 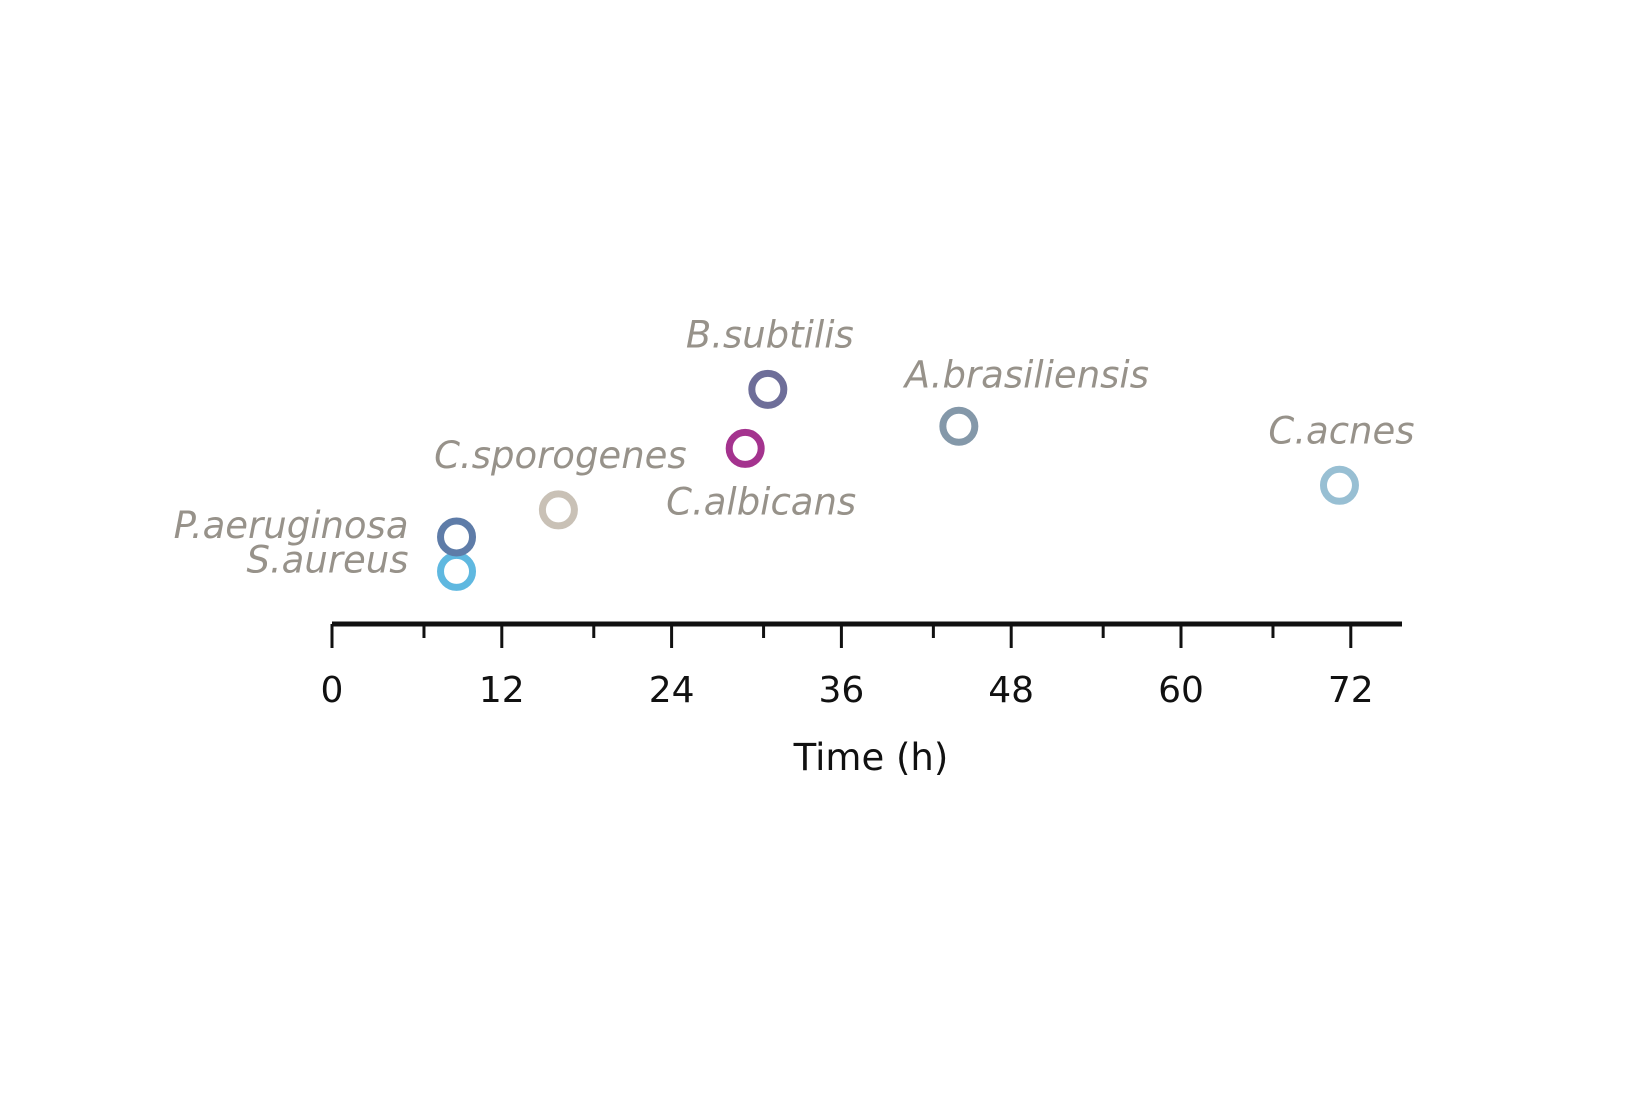 I want to click on data-point-label: C.sporogenes, so click(x=560, y=455).